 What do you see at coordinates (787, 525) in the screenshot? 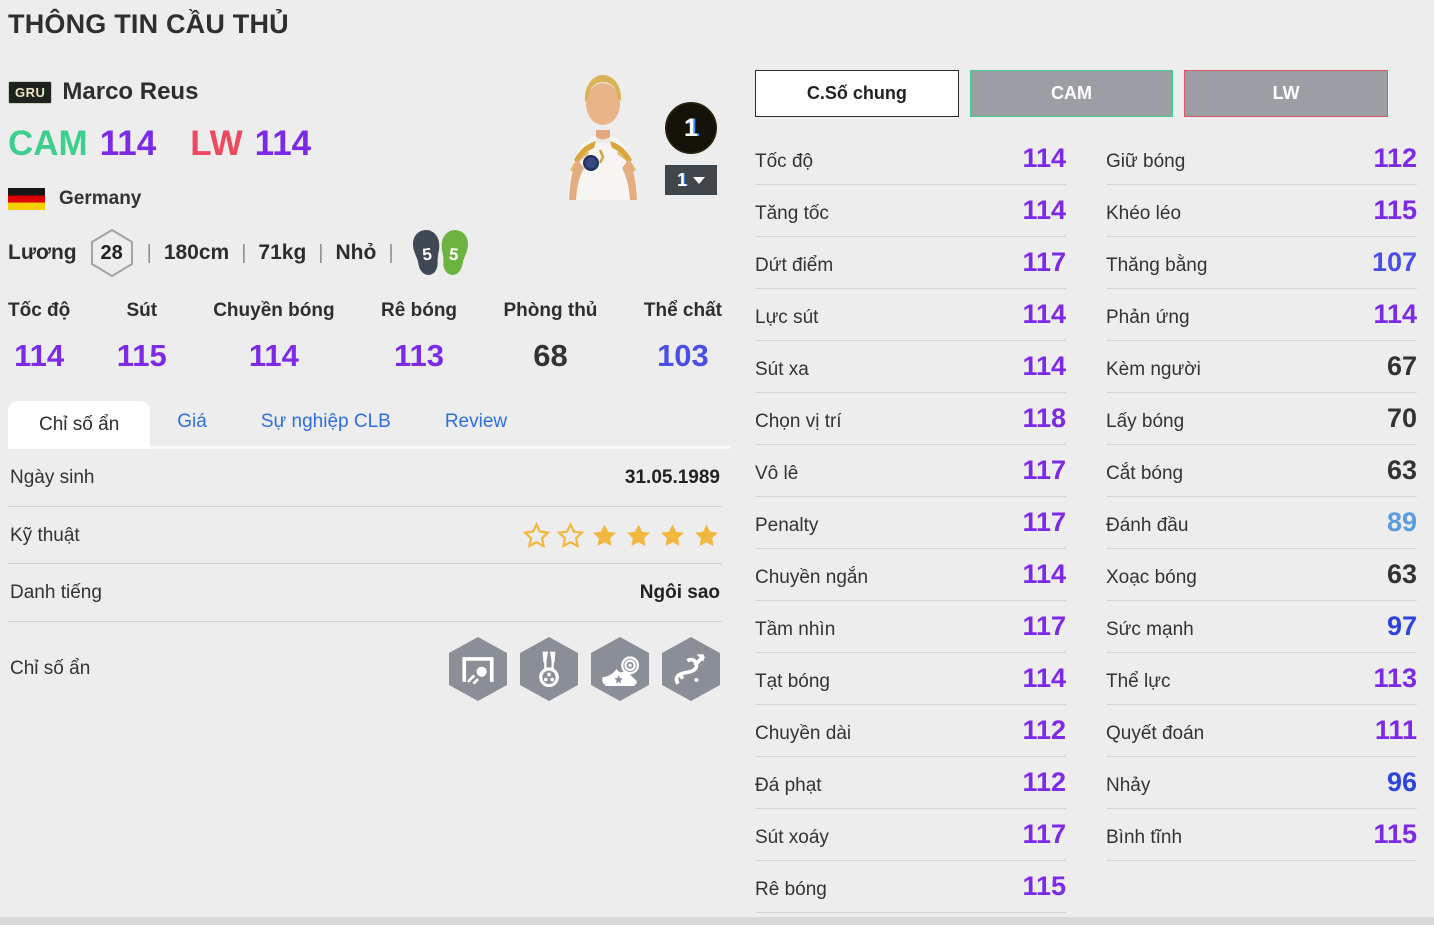
I see `stat-label: Penalty` at bounding box center [787, 525].